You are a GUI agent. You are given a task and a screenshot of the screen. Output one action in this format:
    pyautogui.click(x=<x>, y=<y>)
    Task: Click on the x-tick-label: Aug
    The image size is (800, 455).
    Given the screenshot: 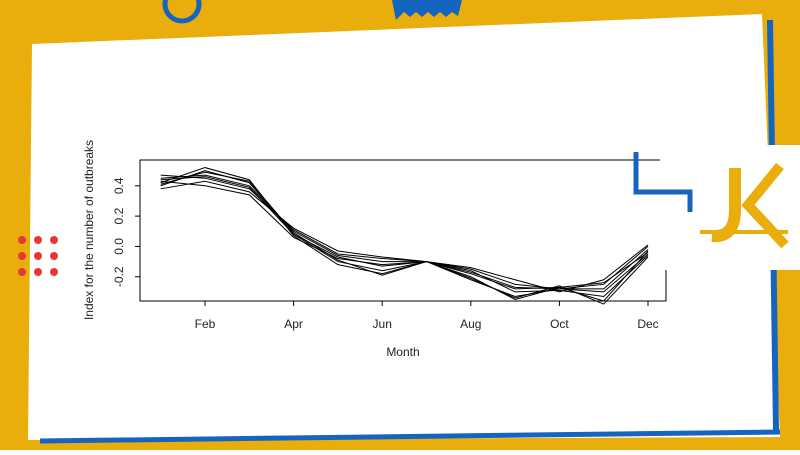 What is the action you would take?
    pyautogui.click(x=470, y=324)
    